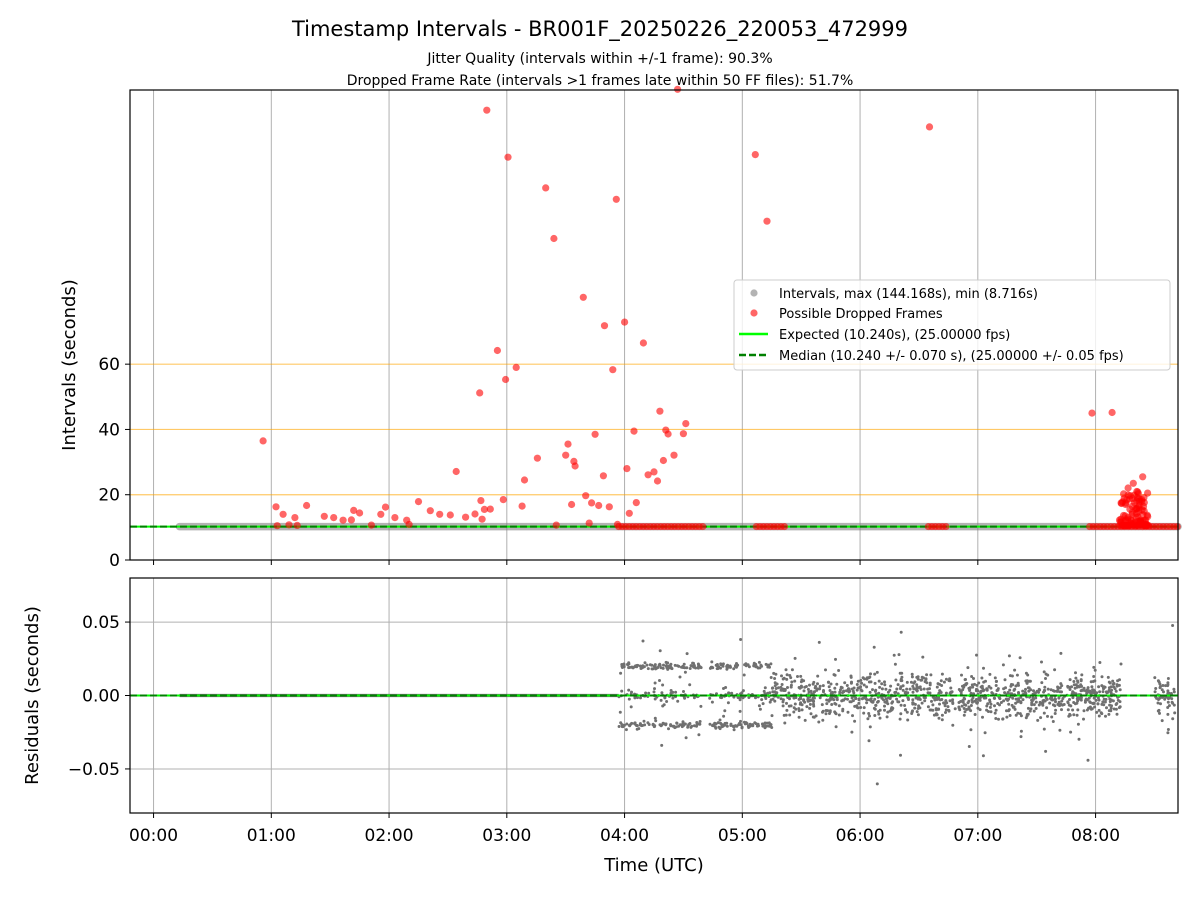 The image size is (1200, 900). What do you see at coordinates (1095, 836) in the screenshot?
I see `x-tick-label-8: 08:00` at bounding box center [1095, 836].